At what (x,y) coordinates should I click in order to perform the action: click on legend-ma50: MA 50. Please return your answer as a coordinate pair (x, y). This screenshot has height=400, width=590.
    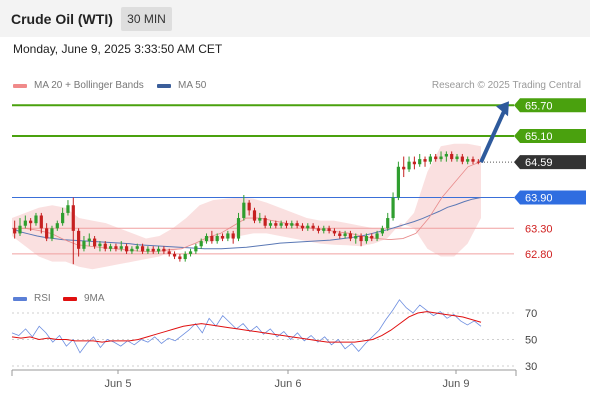
    Looking at the image, I should click on (181, 85).